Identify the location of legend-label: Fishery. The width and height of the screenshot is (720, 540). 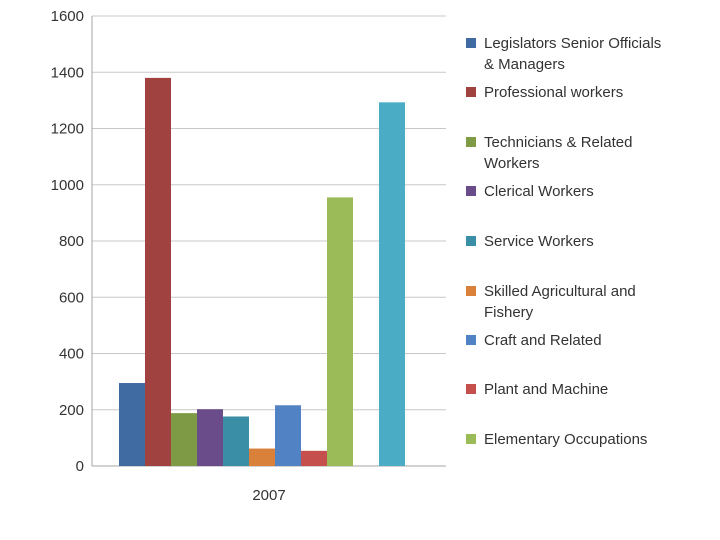
(509, 312).